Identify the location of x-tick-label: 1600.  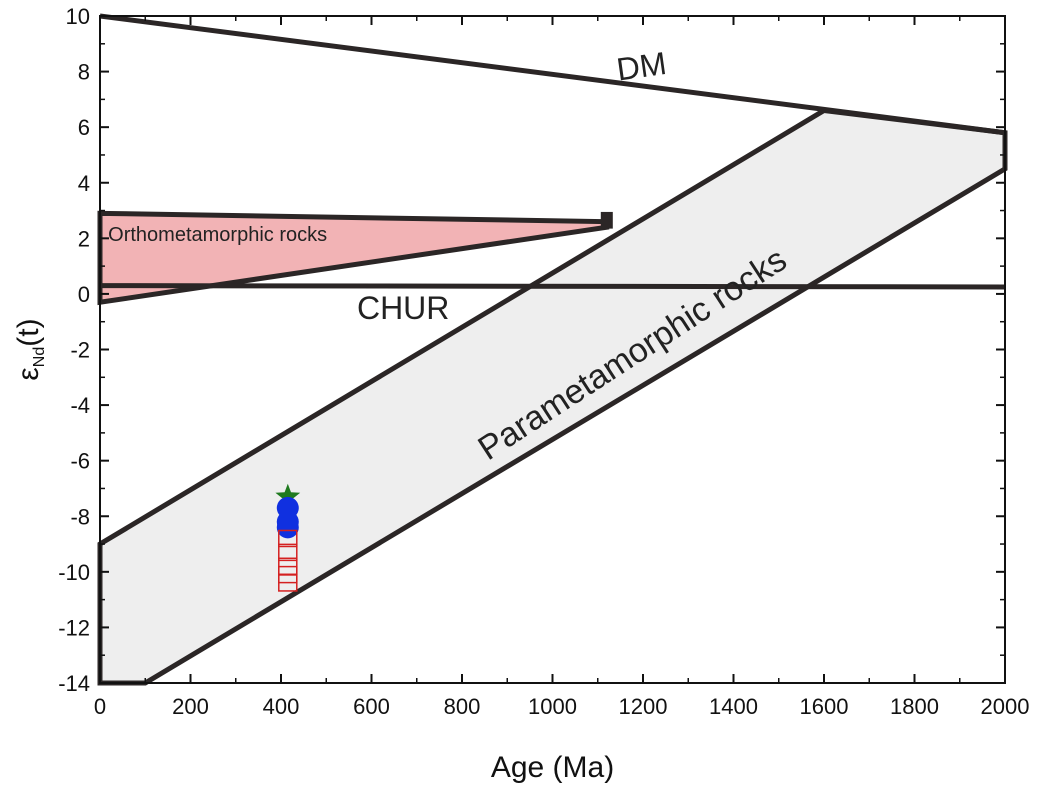
(824, 706).